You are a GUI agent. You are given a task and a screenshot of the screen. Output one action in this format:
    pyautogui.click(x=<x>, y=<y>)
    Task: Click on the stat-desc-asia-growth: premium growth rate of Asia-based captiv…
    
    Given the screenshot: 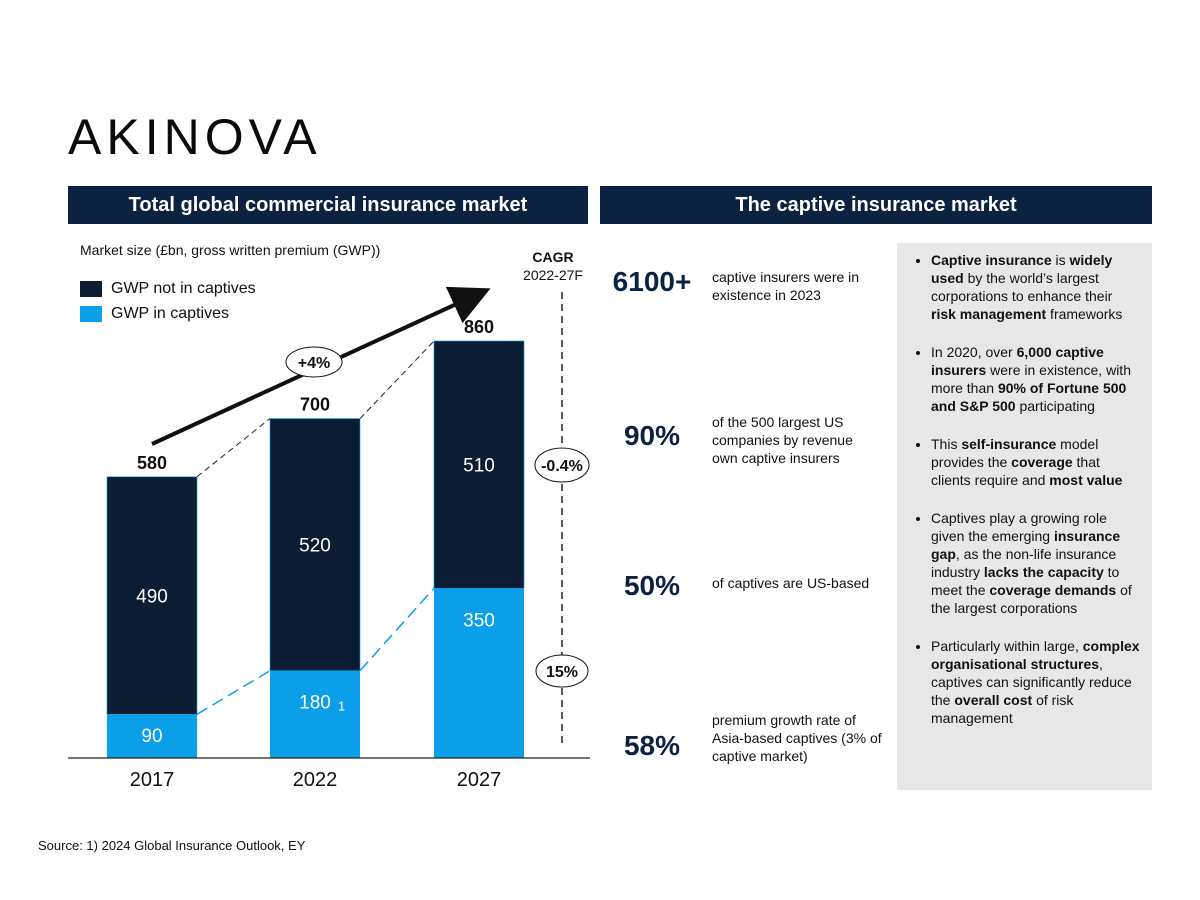 What is the action you would take?
    pyautogui.click(x=797, y=738)
    